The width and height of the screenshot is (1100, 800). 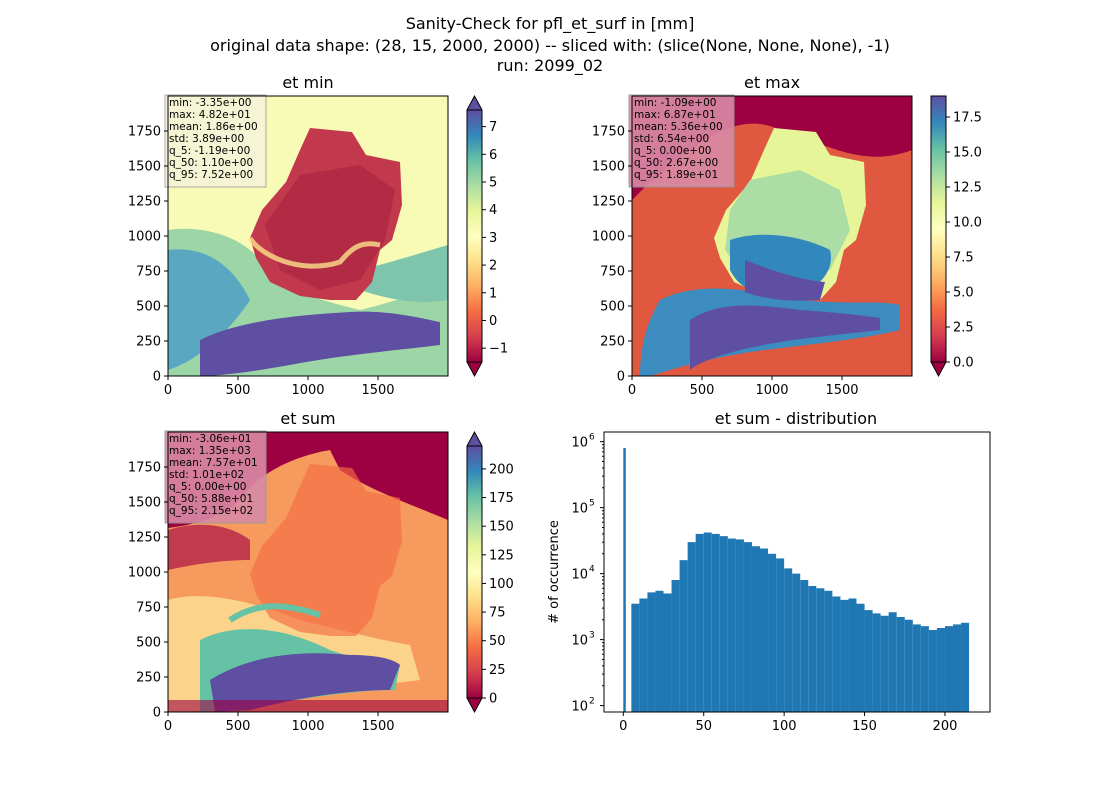 What do you see at coordinates (493, 127) in the screenshot?
I see `colorbar-tick-label: 7` at bounding box center [493, 127].